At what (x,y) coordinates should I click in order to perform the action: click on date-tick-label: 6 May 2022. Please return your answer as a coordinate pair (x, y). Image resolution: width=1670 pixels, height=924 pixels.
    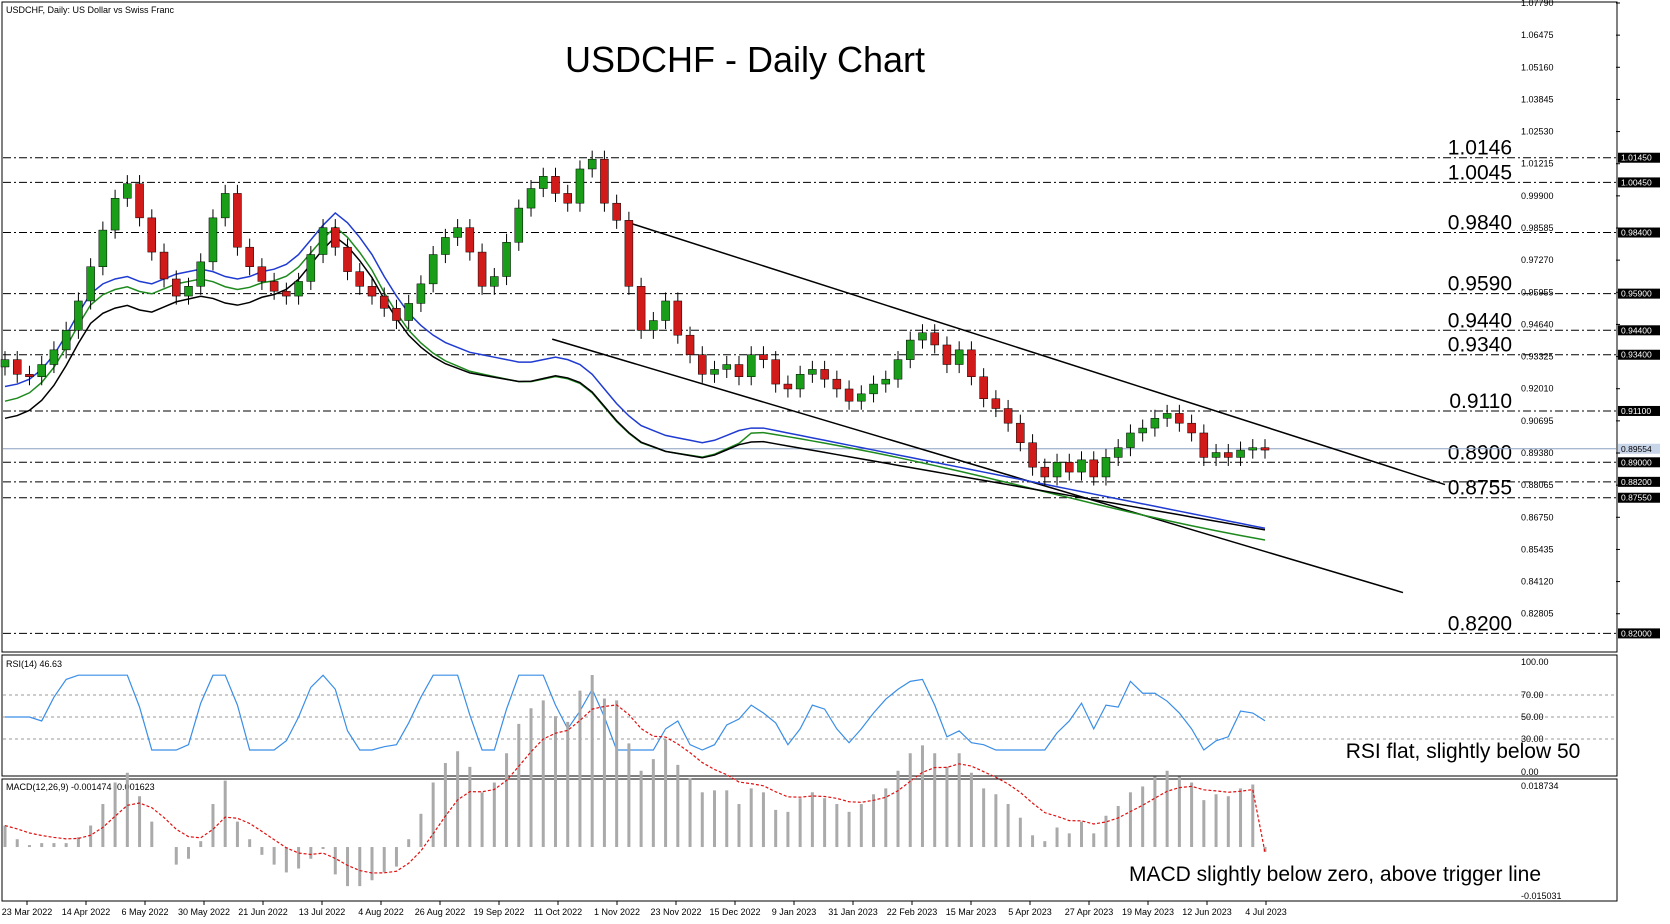
    Looking at the image, I should click on (144, 912).